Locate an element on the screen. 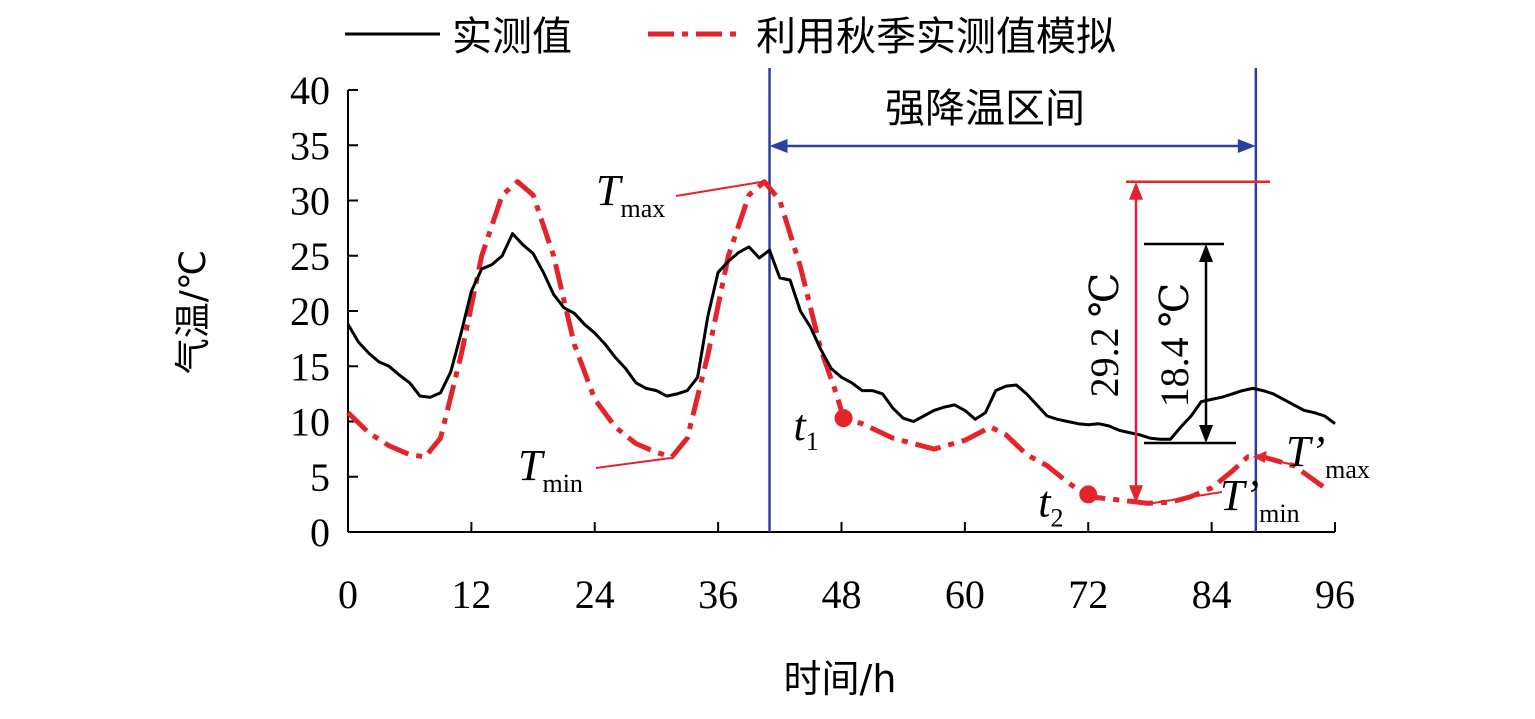 The width and height of the screenshot is (1535, 719). tmin-label: Tmin is located at coordinates (550, 469).